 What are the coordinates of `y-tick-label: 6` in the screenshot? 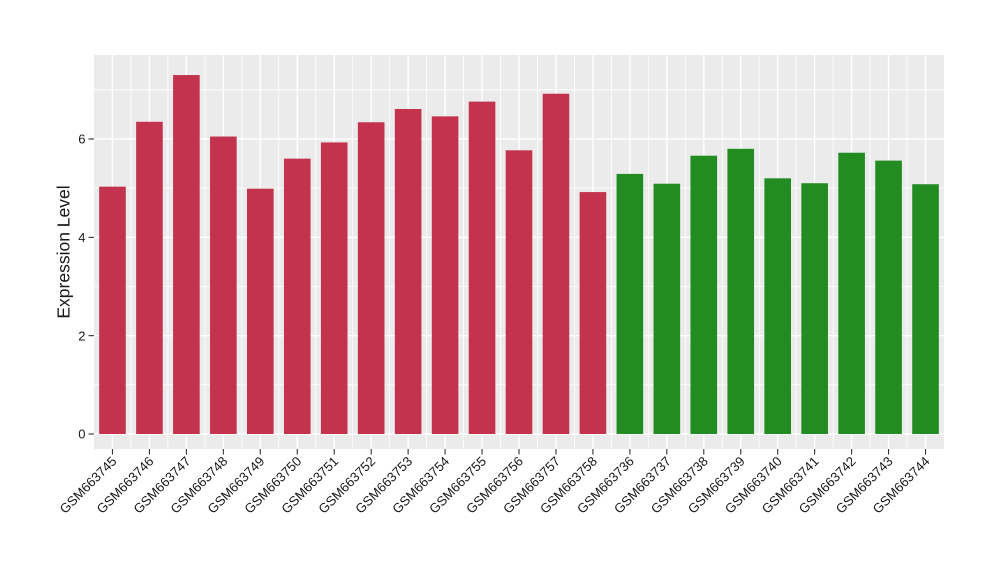 It's located at (81, 139).